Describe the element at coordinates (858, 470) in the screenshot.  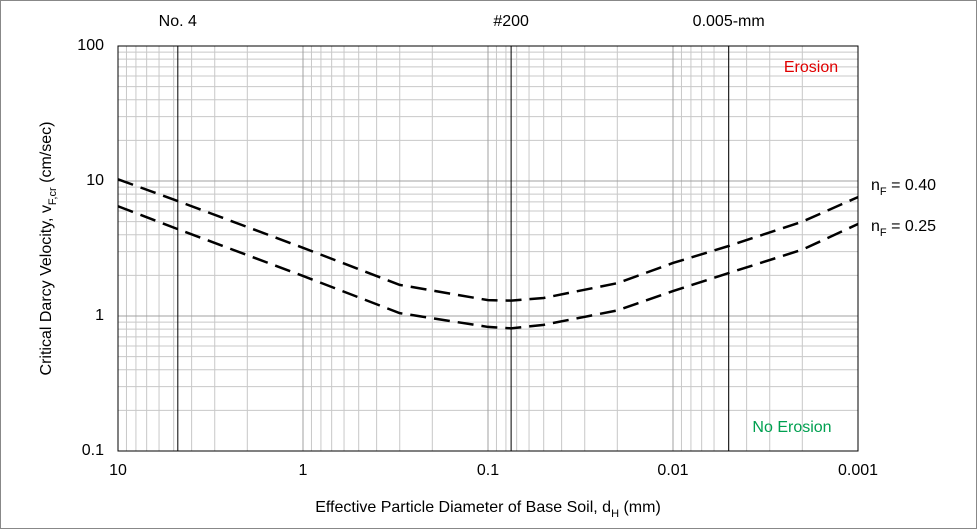
I see `x-tick-label: 0.001` at that location.